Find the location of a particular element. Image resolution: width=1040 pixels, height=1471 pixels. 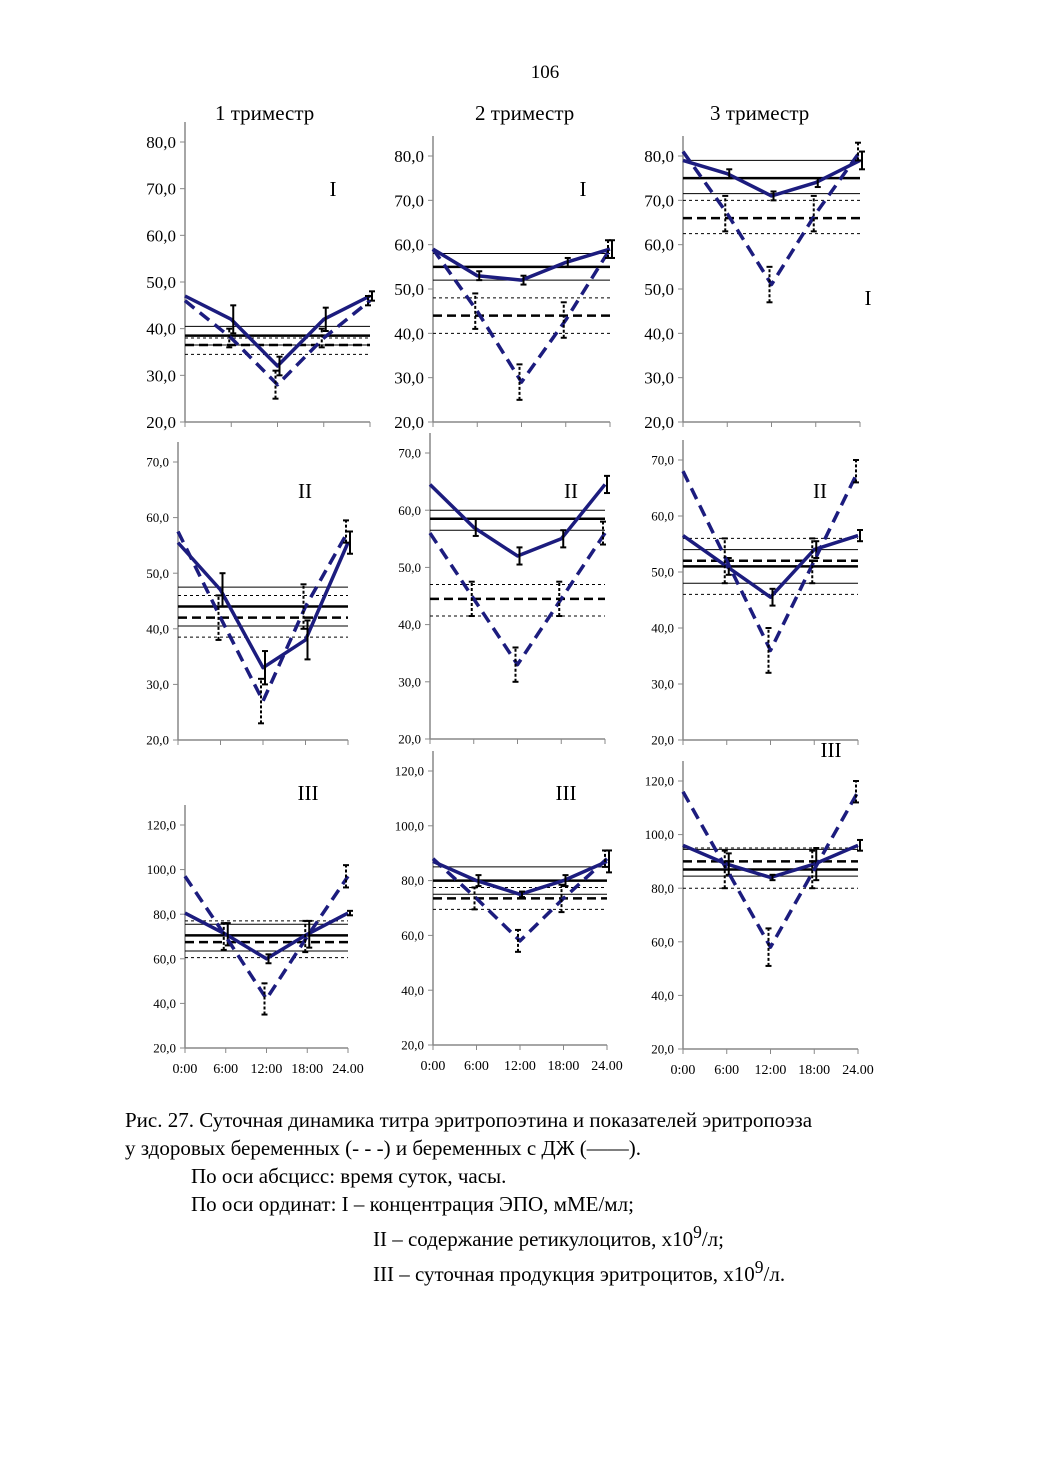

caption-line-3: По оси абсцисс: время суток, часы. is located at coordinates (349, 1176).